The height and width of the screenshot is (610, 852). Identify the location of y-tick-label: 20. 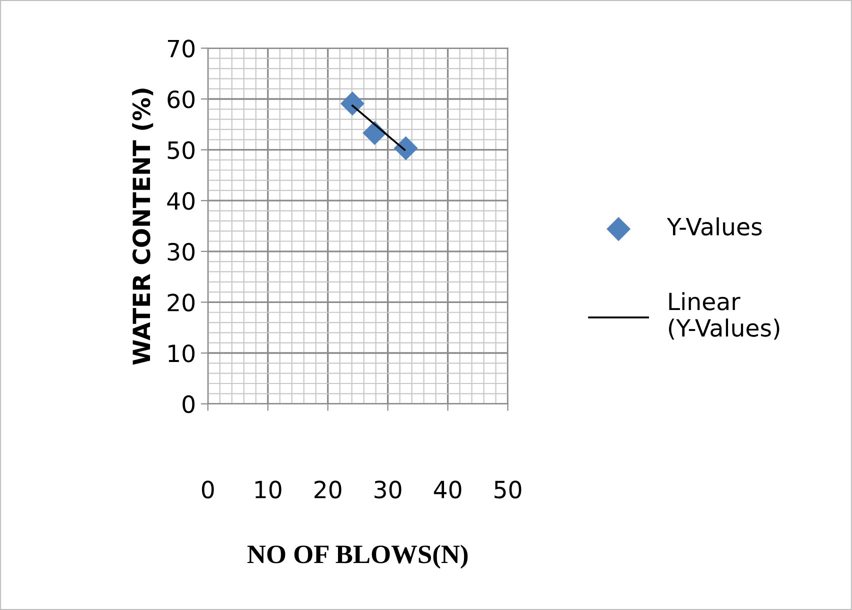
(181, 303).